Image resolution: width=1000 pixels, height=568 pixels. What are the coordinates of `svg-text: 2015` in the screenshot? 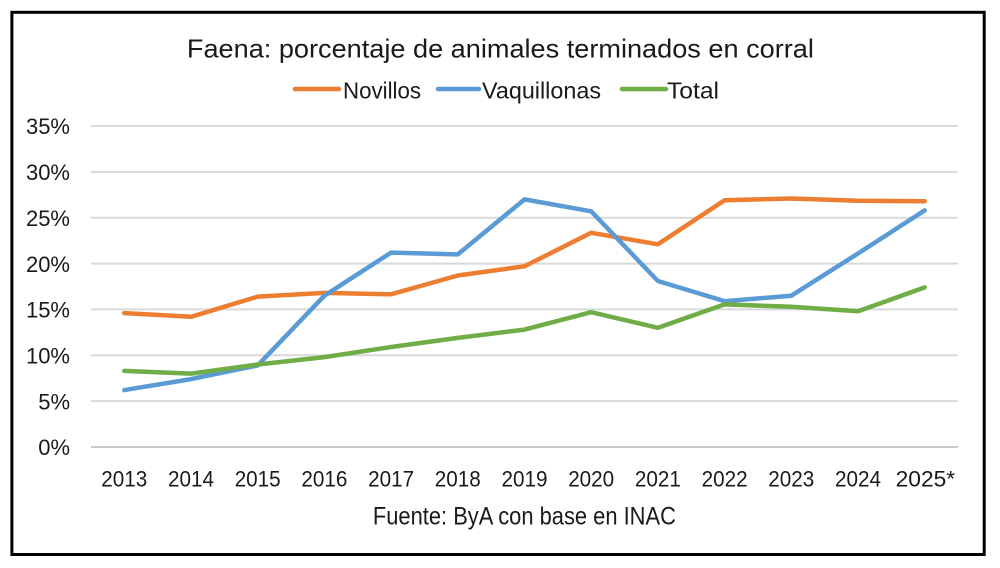 It's located at (258, 478).